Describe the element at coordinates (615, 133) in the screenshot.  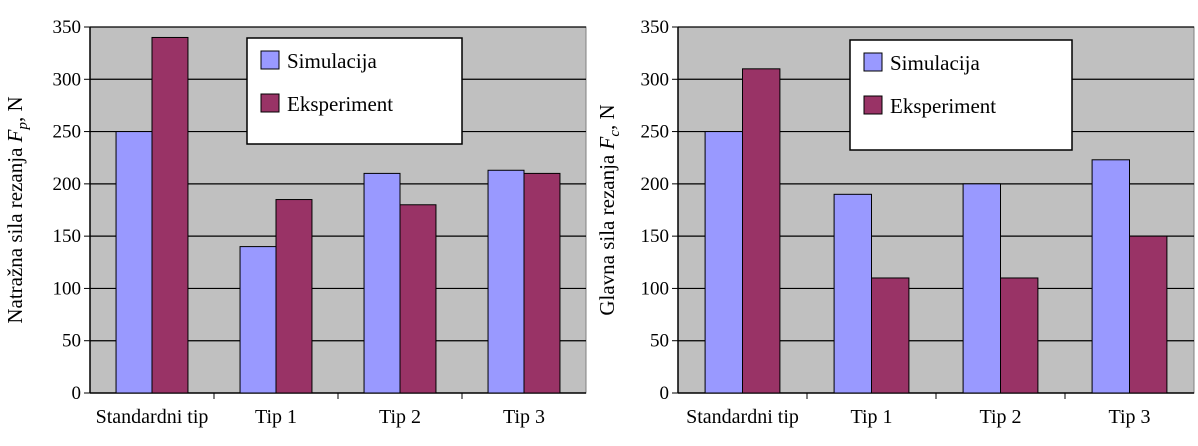
I see `y-axis-label-subscript: c` at that location.